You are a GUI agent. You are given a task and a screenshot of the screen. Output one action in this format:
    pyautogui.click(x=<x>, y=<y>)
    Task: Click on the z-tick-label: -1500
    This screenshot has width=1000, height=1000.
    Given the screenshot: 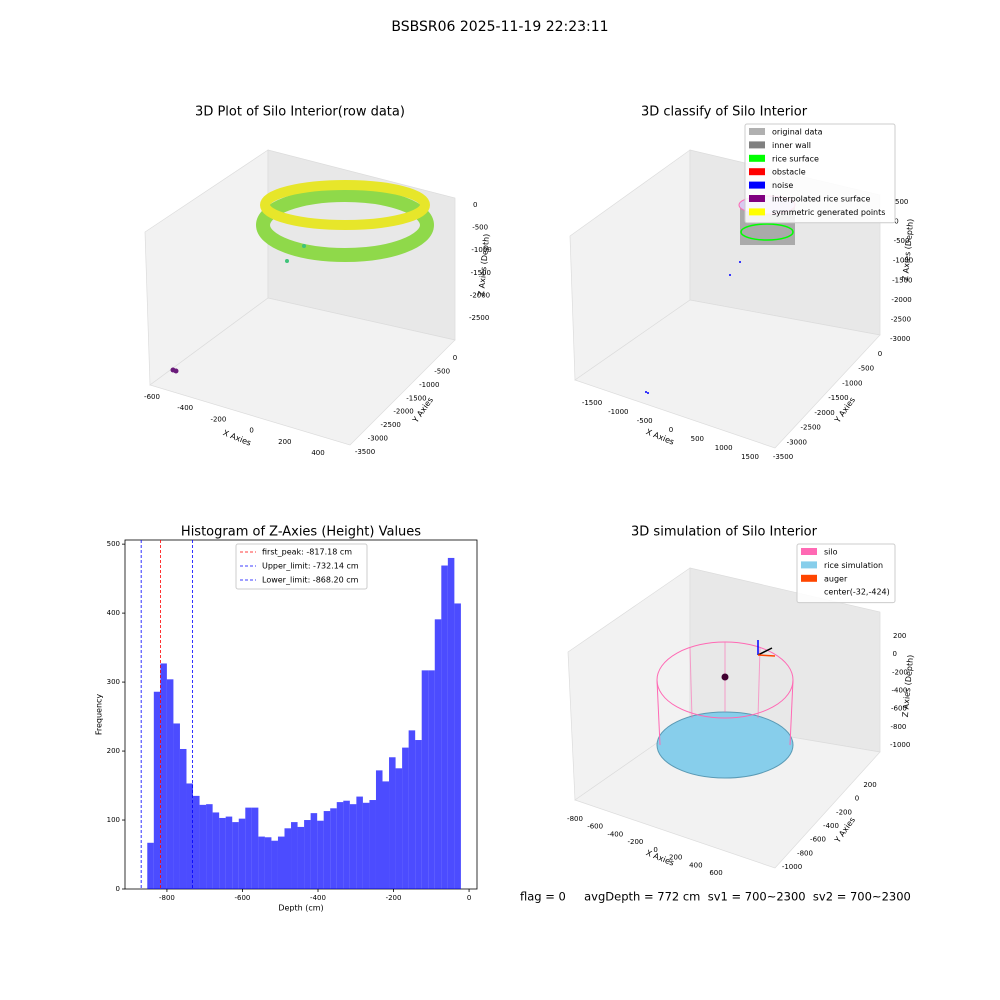 What is the action you would take?
    pyautogui.click(x=481, y=273)
    